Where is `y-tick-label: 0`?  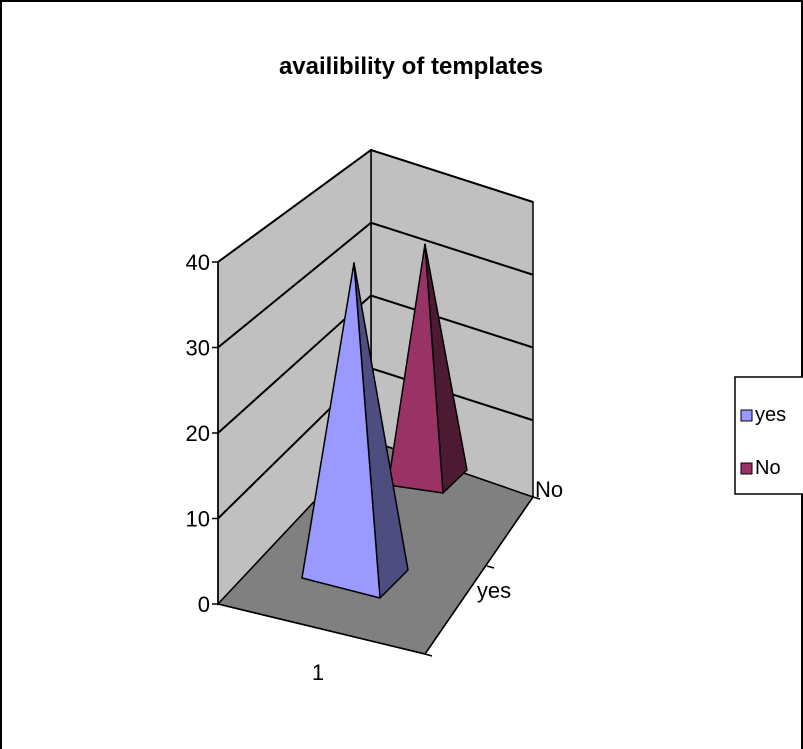
y-tick-label: 0 is located at coordinates (204, 604).